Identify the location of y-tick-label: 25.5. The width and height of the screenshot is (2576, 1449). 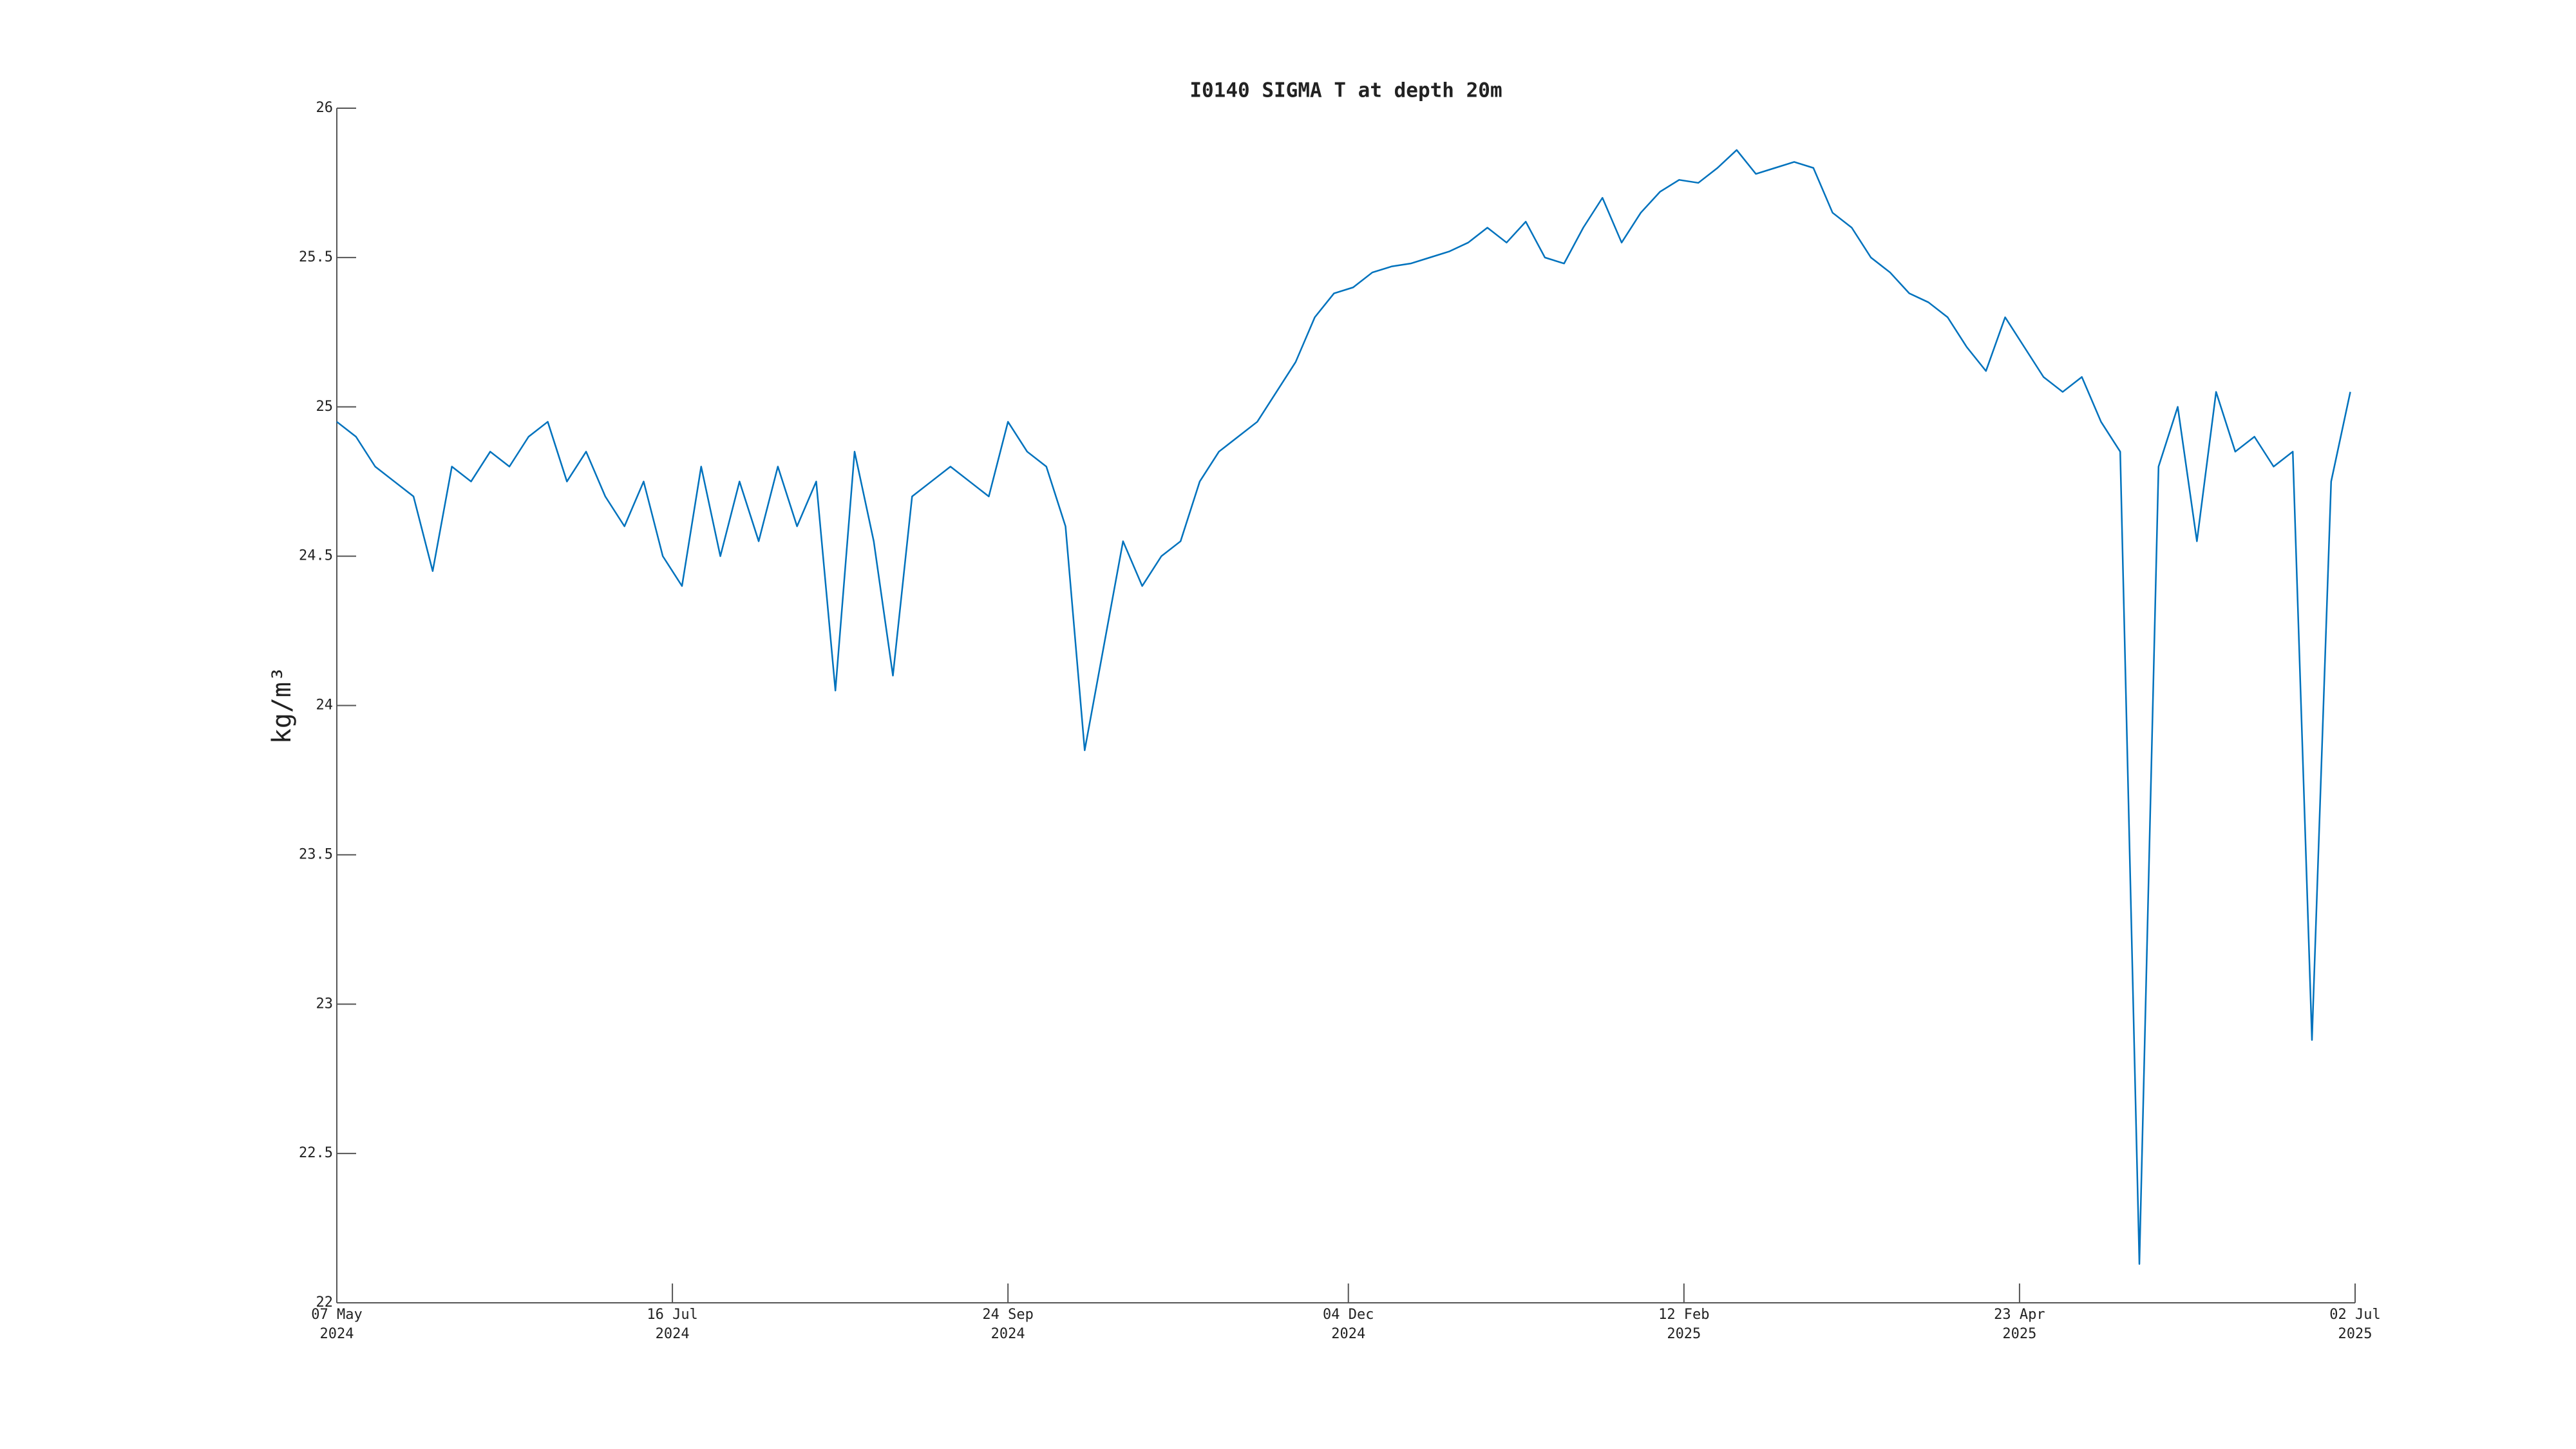
(316, 257).